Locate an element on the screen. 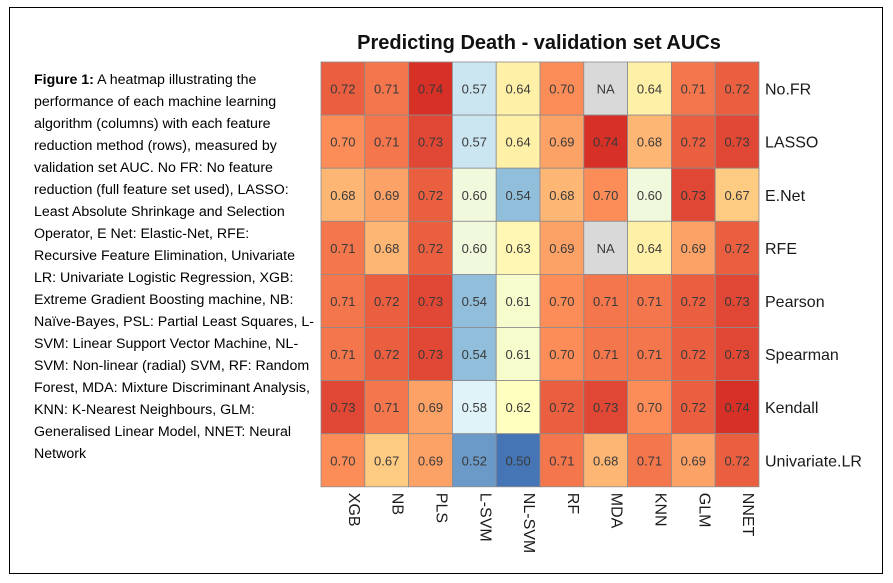 The height and width of the screenshot is (583, 893). column-label: NL-SVM is located at coordinates (528, 523).